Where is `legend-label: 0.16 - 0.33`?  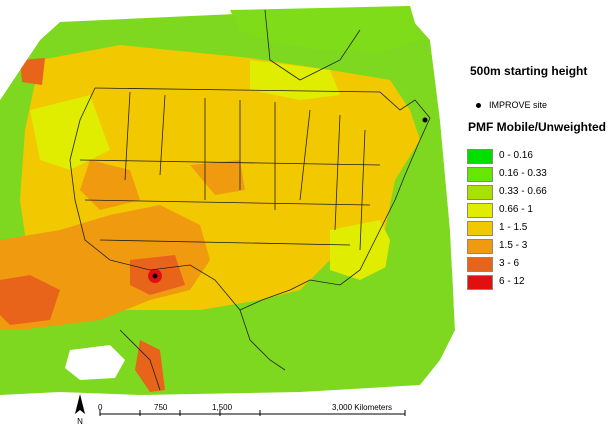 legend-label: 0.16 - 0.33 is located at coordinates (523, 173).